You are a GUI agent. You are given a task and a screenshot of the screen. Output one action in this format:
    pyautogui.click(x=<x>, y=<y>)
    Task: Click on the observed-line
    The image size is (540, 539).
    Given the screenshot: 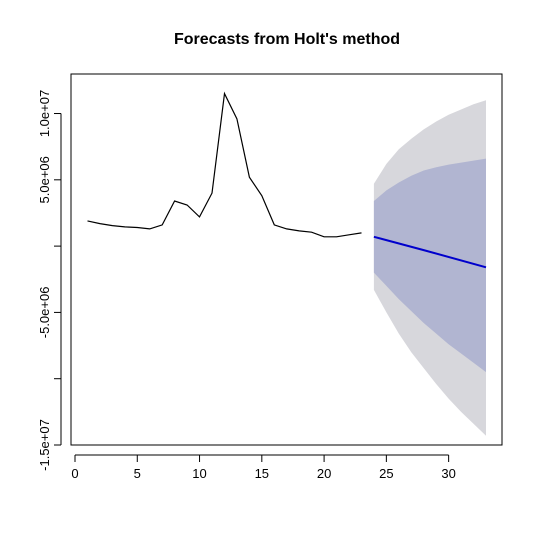 What is the action you would take?
    pyautogui.click(x=224, y=164)
    